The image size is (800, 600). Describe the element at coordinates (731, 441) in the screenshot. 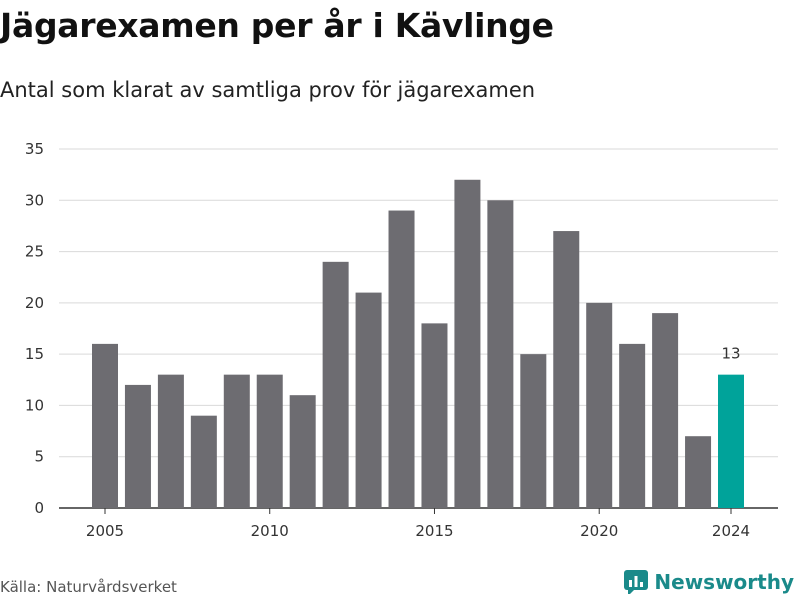

I see `bar-2024` at that location.